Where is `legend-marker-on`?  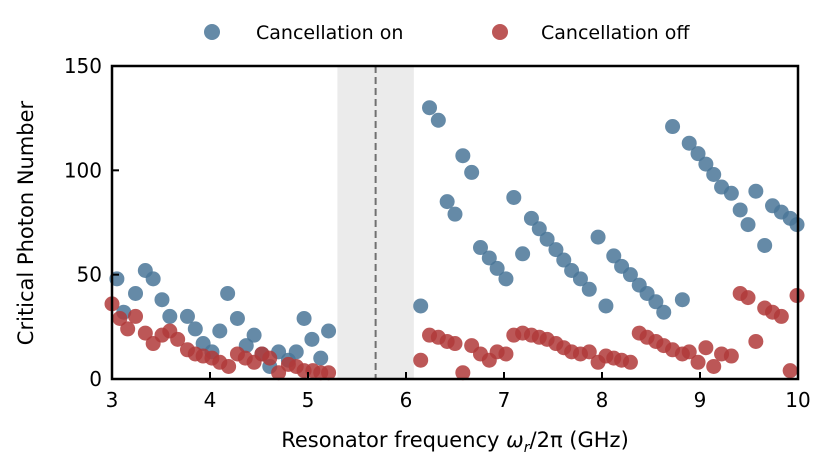
legend-marker-on is located at coordinates (212, 32).